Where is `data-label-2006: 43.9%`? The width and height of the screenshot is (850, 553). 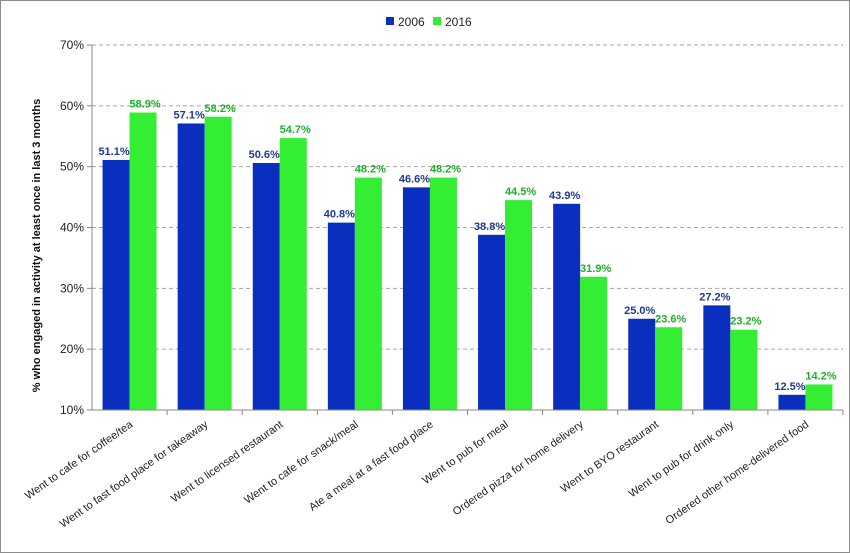 data-label-2006: 43.9% is located at coordinates (564, 196).